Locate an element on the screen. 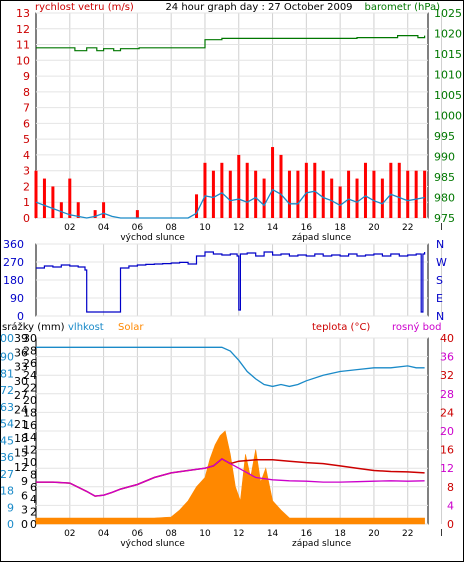 This screenshot has width=464, height=566. solar-area is located at coordinates (230, 477).